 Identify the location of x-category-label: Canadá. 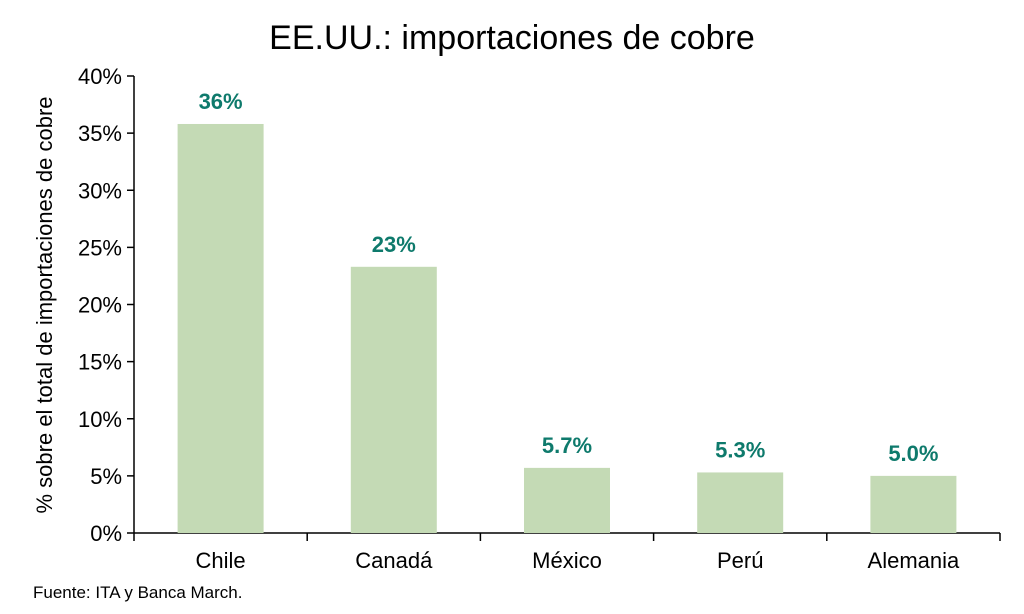
(394, 560).